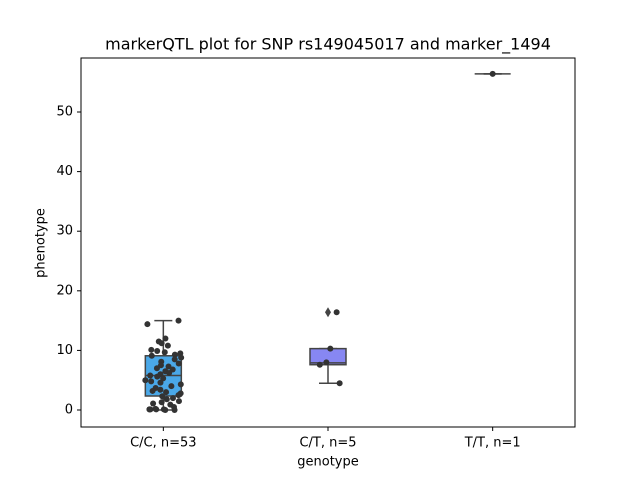 This screenshot has height=480, width=640. I want to click on x-tick-label: C/T, n=5, so click(327, 443).